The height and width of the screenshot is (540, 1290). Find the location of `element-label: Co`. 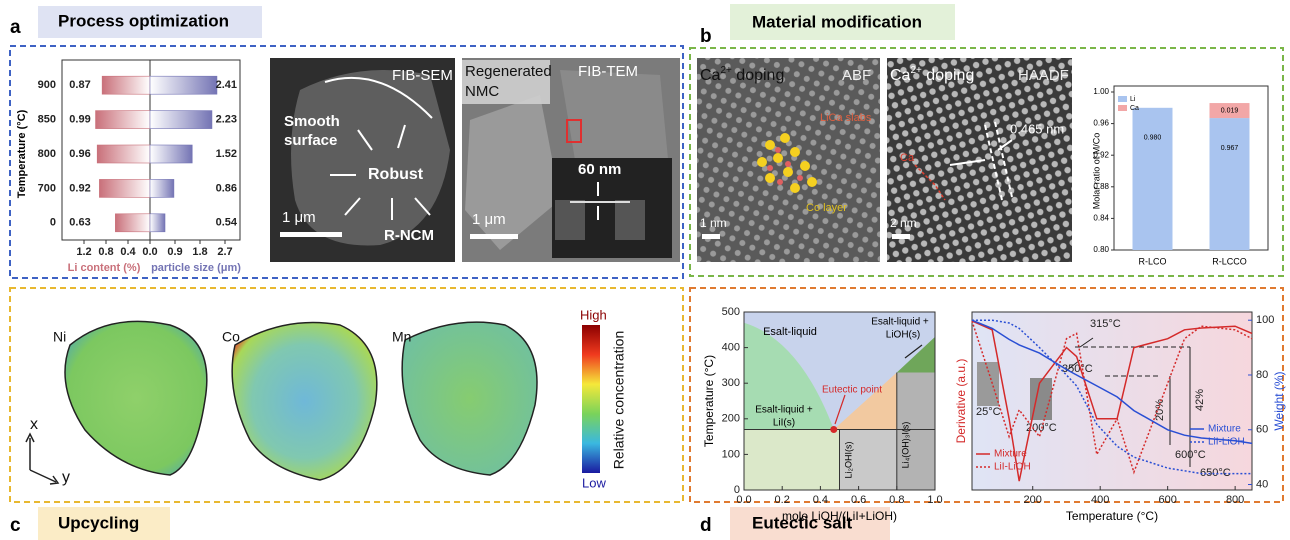

element-label: Co is located at coordinates (231, 337).